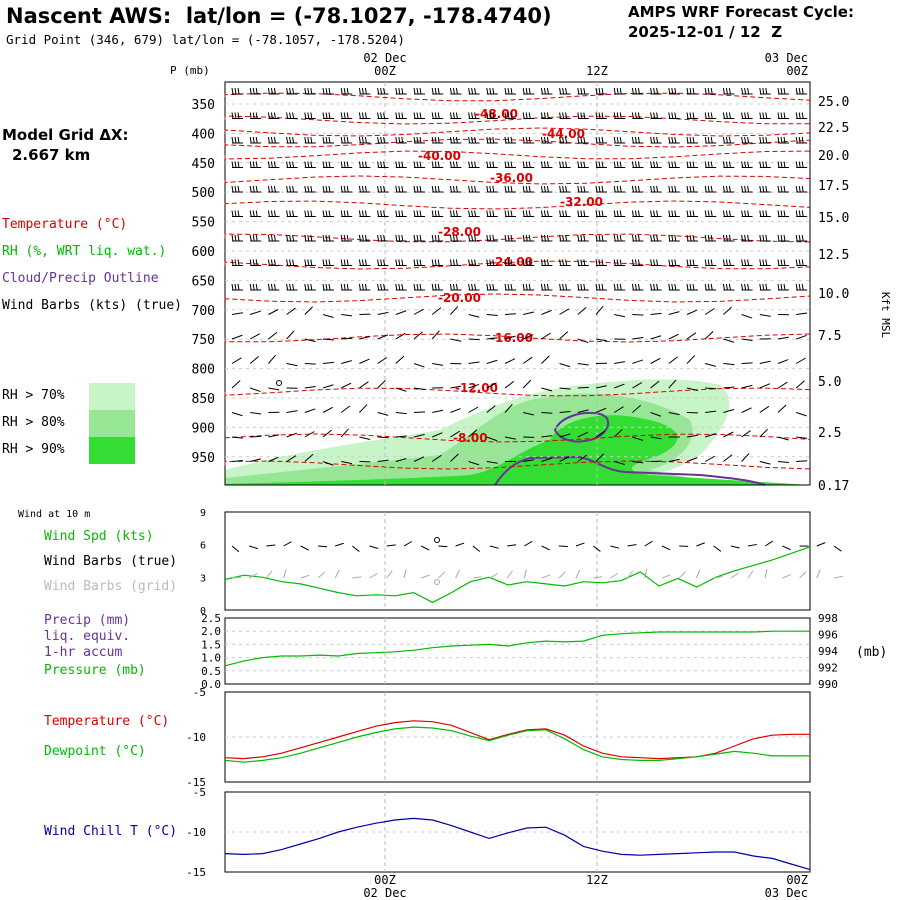  Describe the element at coordinates (563, 134) in the screenshot. I see `temp-contour-label--44.00: -44.00` at that location.